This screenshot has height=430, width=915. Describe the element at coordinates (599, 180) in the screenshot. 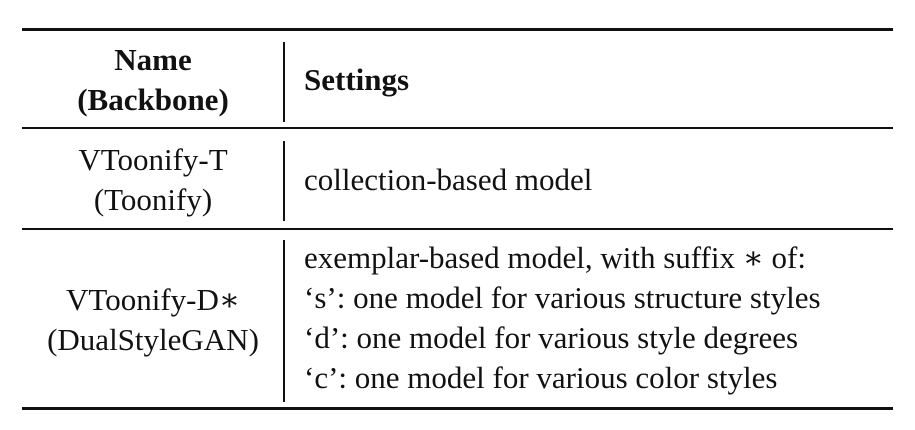

I see `row-1-settings-cell: collection-based model` at that location.